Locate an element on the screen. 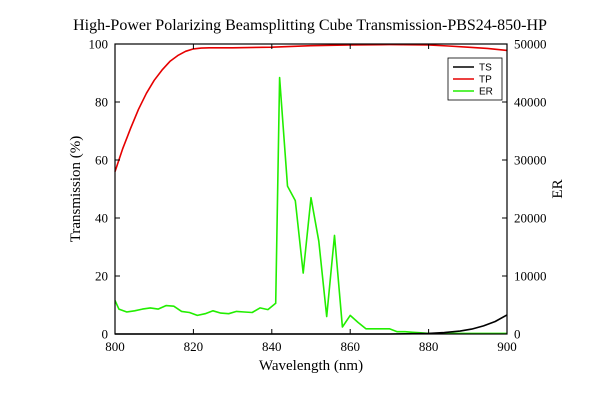 The height and width of the screenshot is (400, 600). y-tick-label: 100 is located at coordinates (99, 44).